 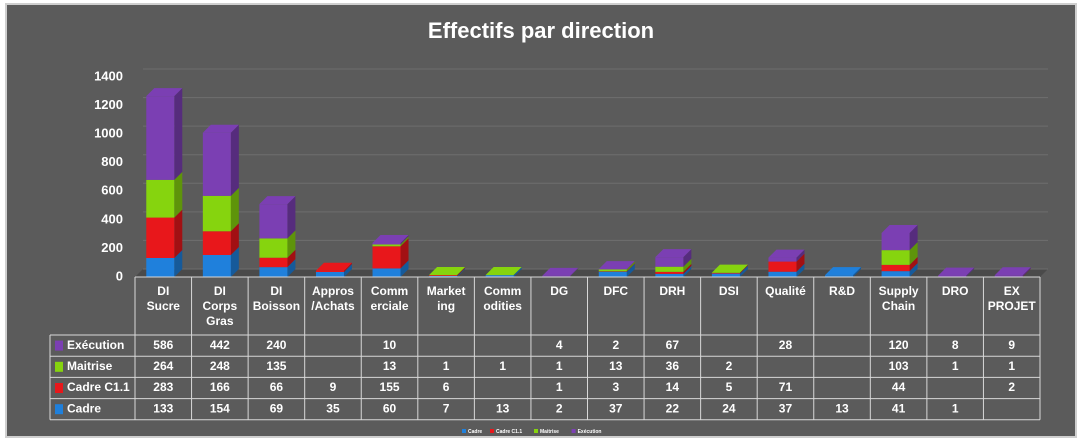 I want to click on table-value: 10, so click(x=390, y=345).